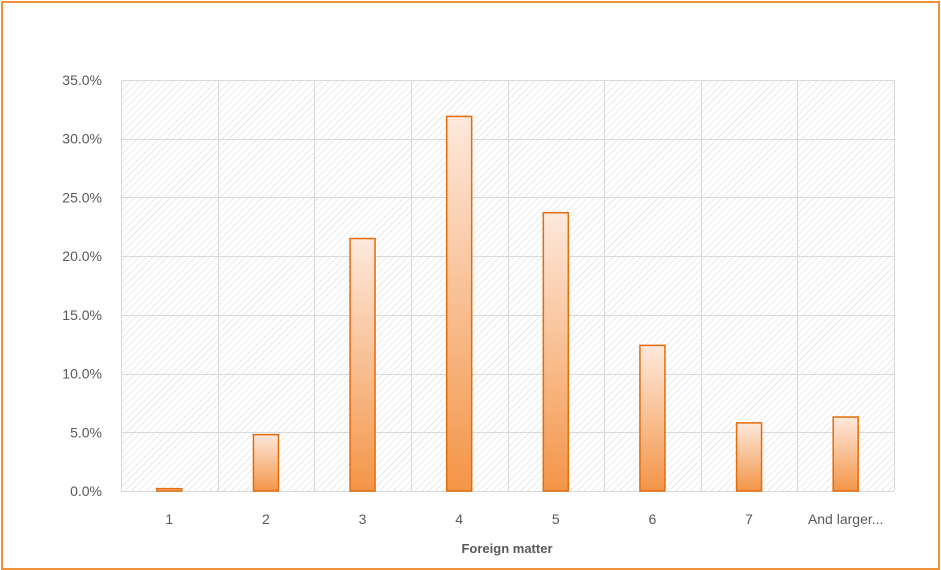  I want to click on x-tick-label: 3, so click(363, 519).